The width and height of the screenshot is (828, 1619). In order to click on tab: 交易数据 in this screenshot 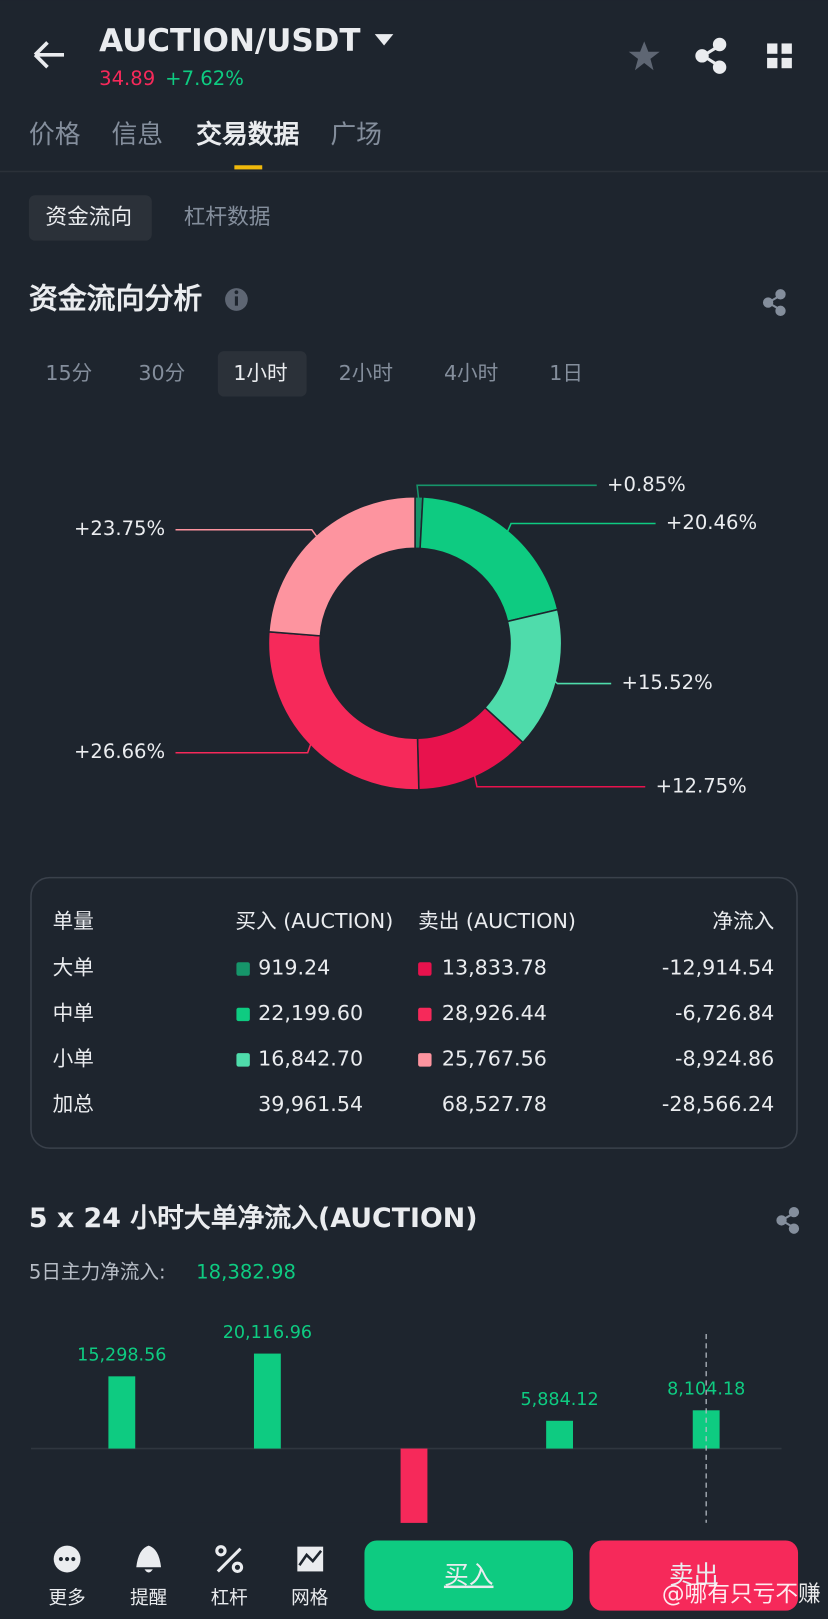, I will do `click(247, 134)`.